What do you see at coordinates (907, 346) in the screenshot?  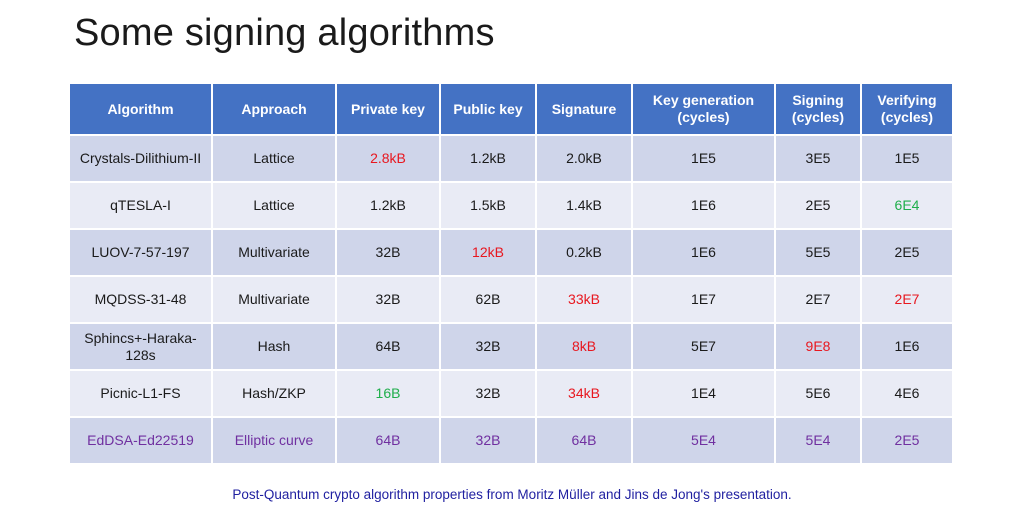 I see `cell-verifying: 1E6` at bounding box center [907, 346].